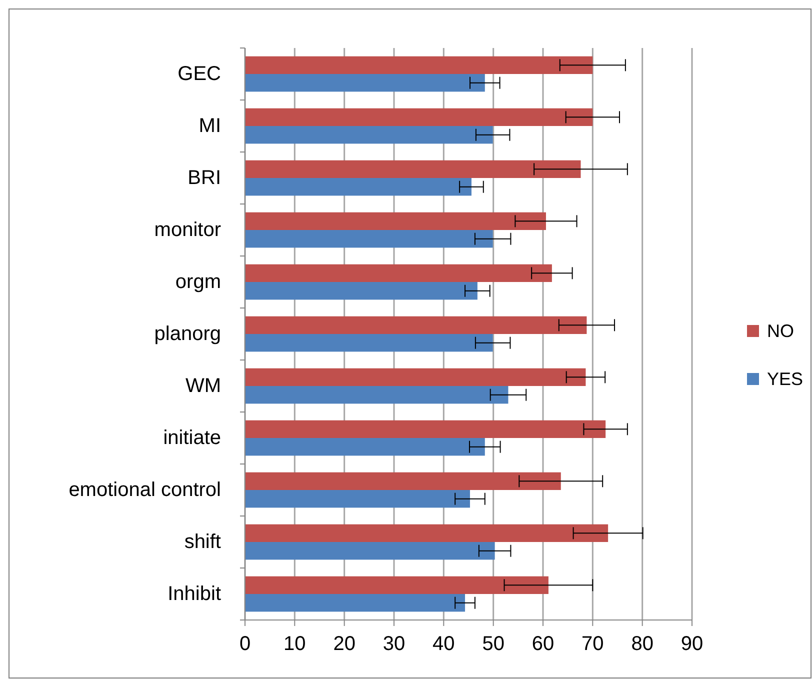 This screenshot has width=812, height=679. Describe the element at coordinates (780, 331) in the screenshot. I see `legend-label: NO` at that location.